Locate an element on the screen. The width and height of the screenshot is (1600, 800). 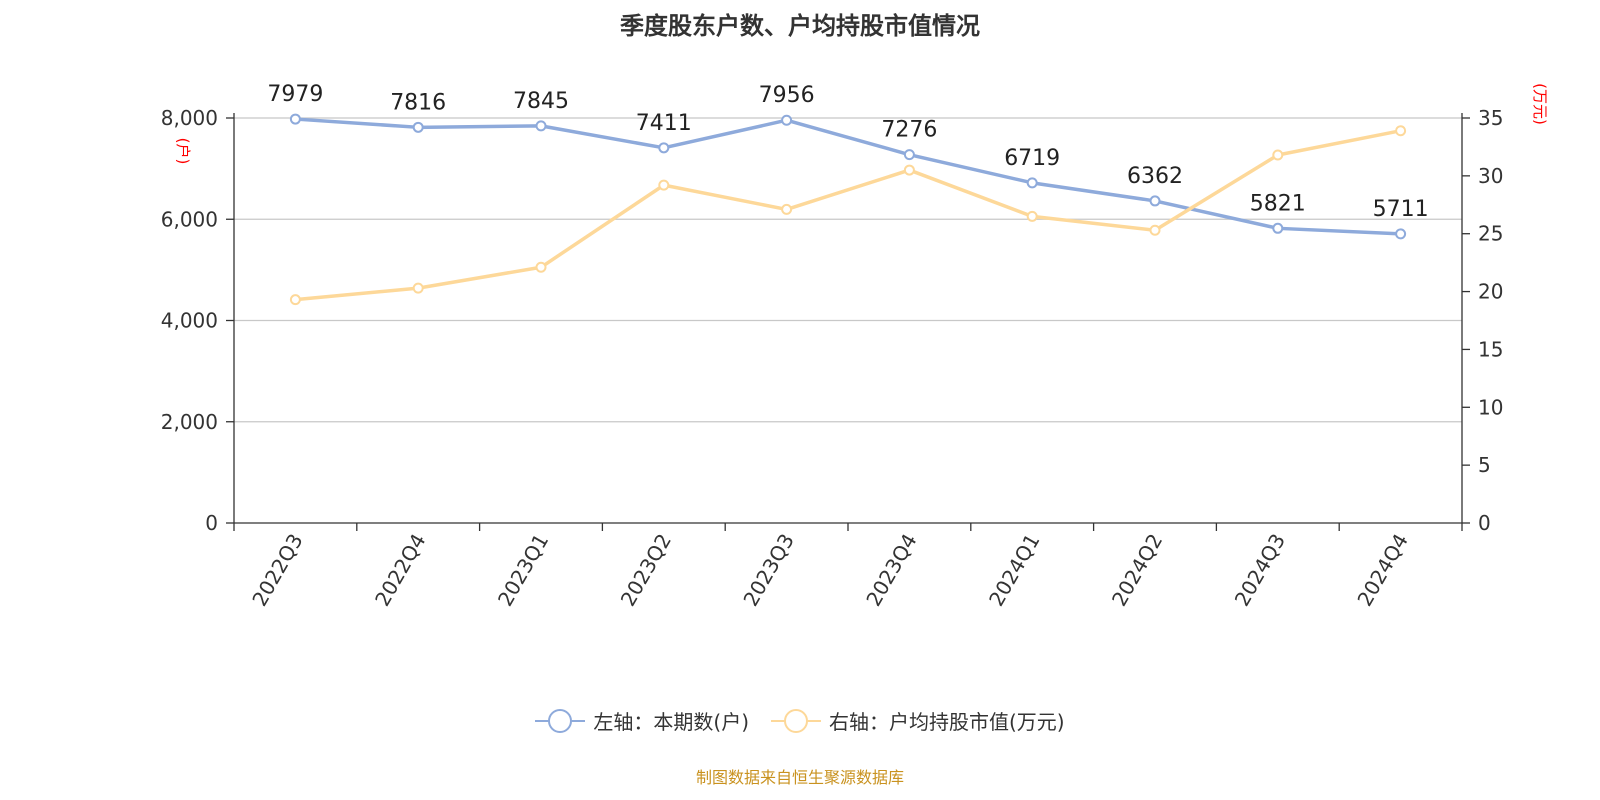
y-right-tick-label: 25 is located at coordinates (1490, 234).